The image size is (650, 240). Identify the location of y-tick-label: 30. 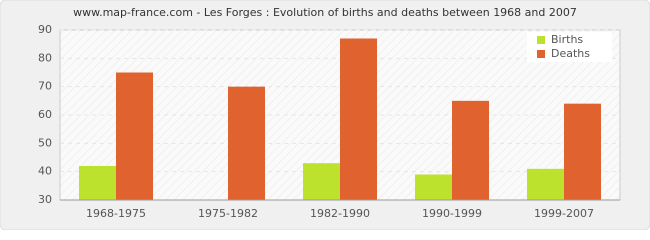
(45, 199).